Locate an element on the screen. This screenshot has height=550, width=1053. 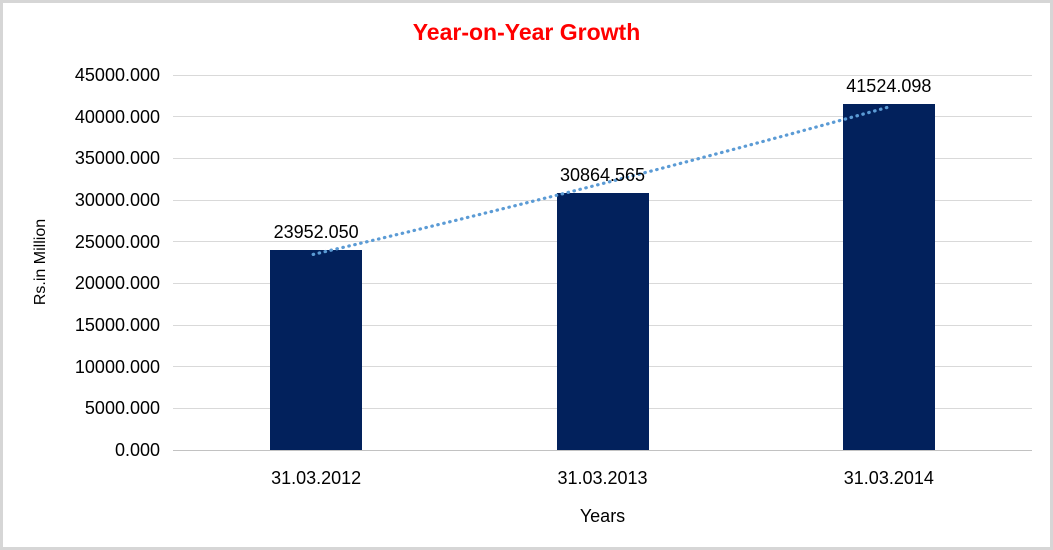
y-tick-label: 0.000 is located at coordinates (137, 450).